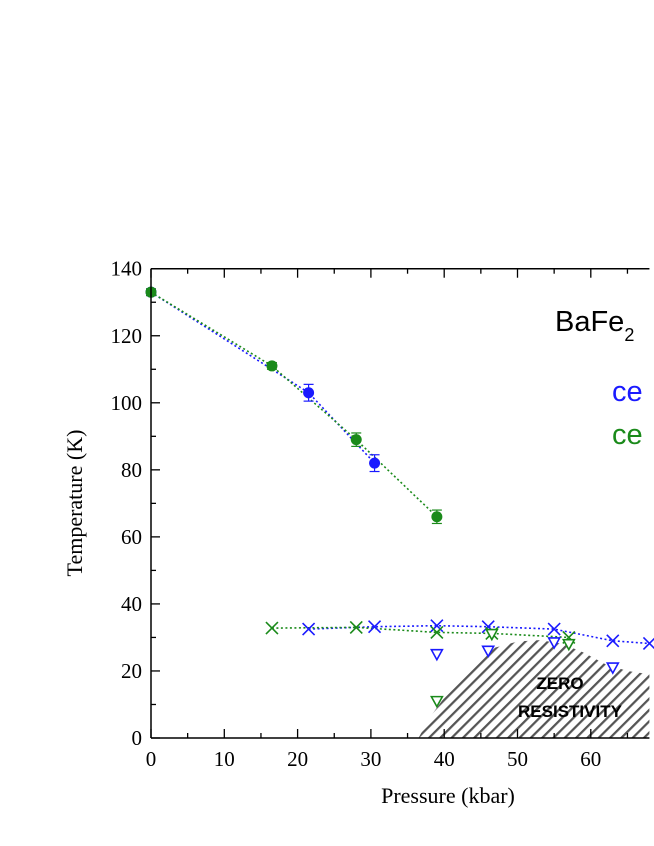  I want to click on region-label-line1: ZERO, so click(559, 683).